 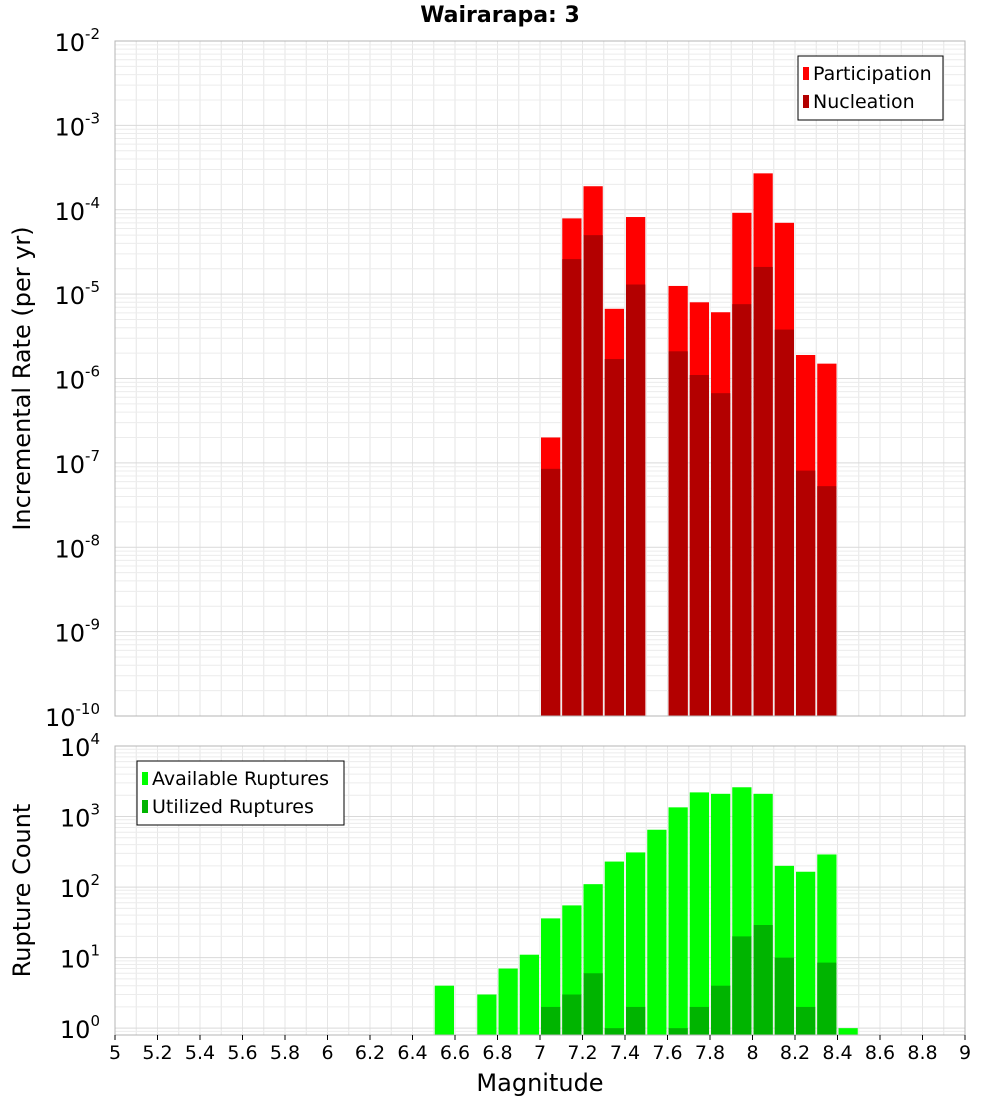 What do you see at coordinates (880, 1053) in the screenshot?
I see `x-tick-label: 8.6` at bounding box center [880, 1053].